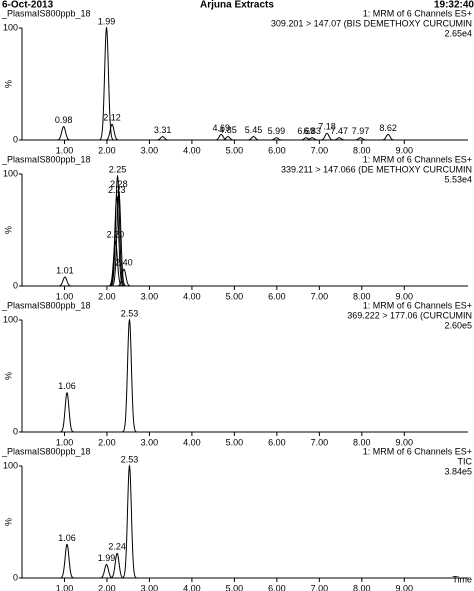 This screenshot has width=474, height=591. What do you see at coordinates (361, 131) in the screenshot?
I see `peak-label: 7.97` at bounding box center [361, 131].